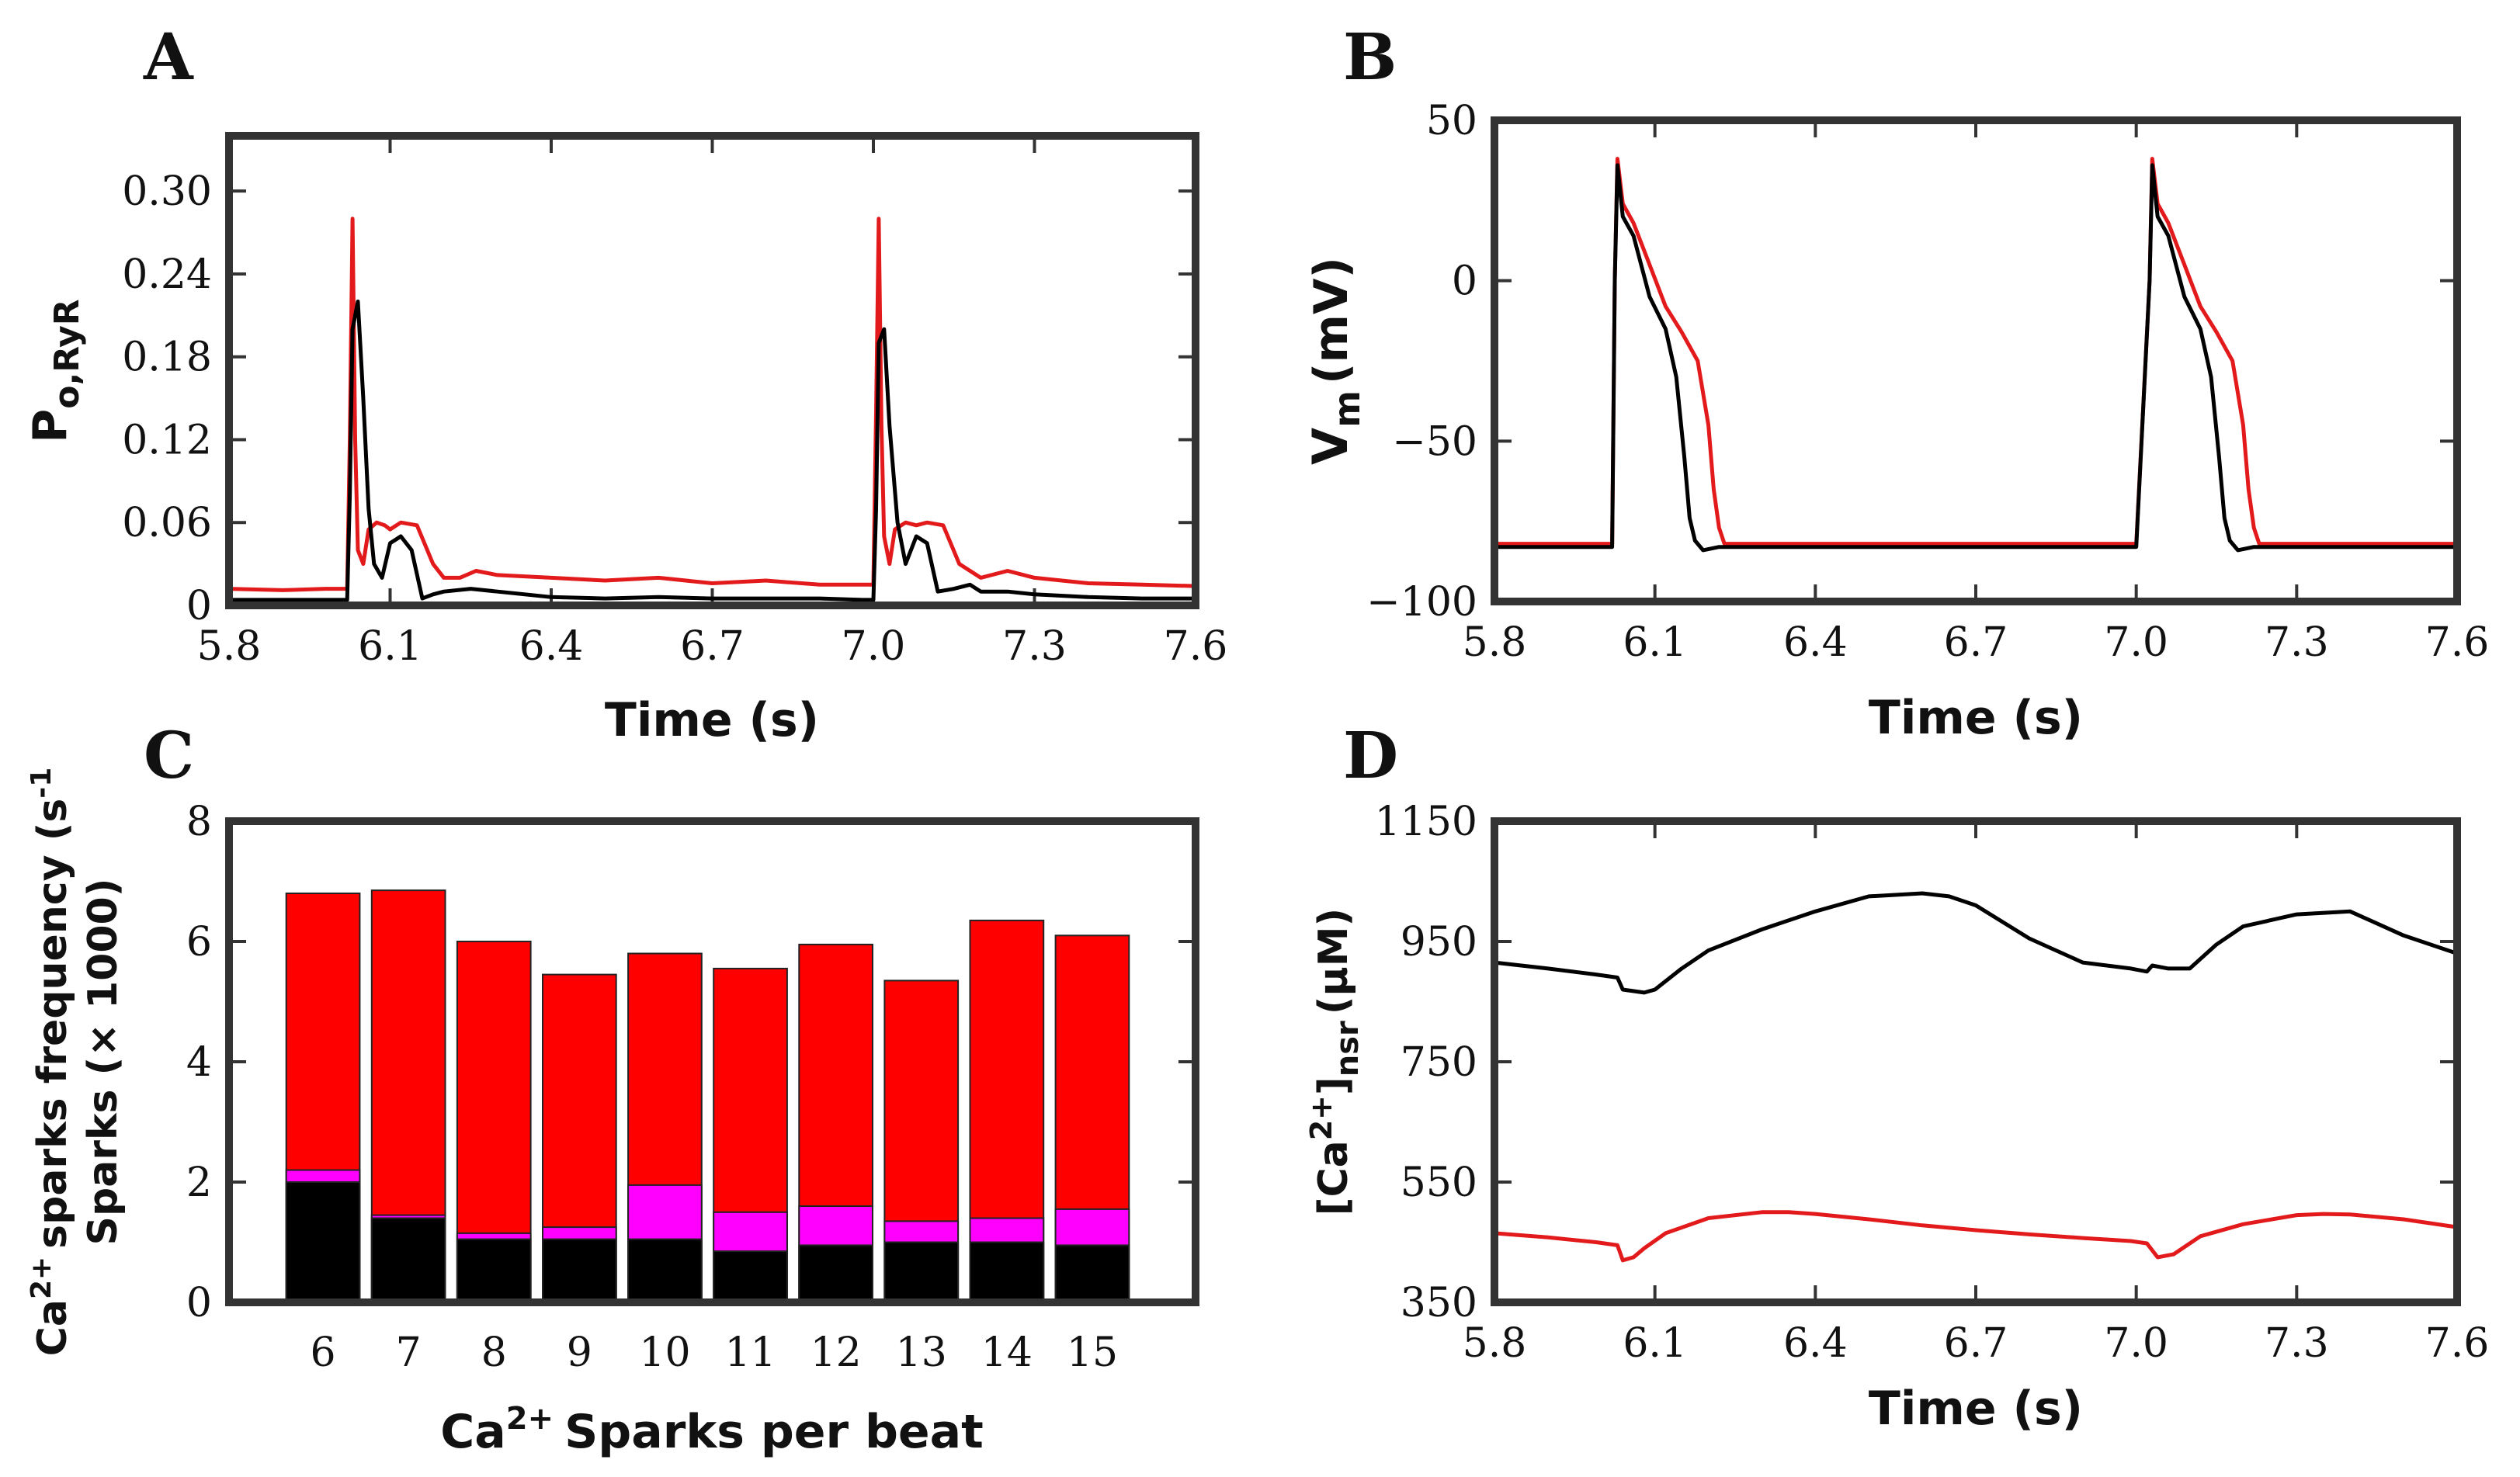 The image size is (2520, 1477). I want to click on x-tick-label: 14, so click(1007, 1353).